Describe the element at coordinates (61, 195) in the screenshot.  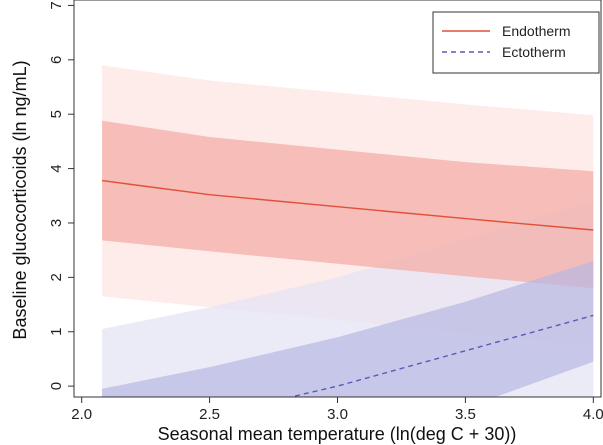
I see `y-axis: 0 1 2 3 4 5 6 7` at that location.